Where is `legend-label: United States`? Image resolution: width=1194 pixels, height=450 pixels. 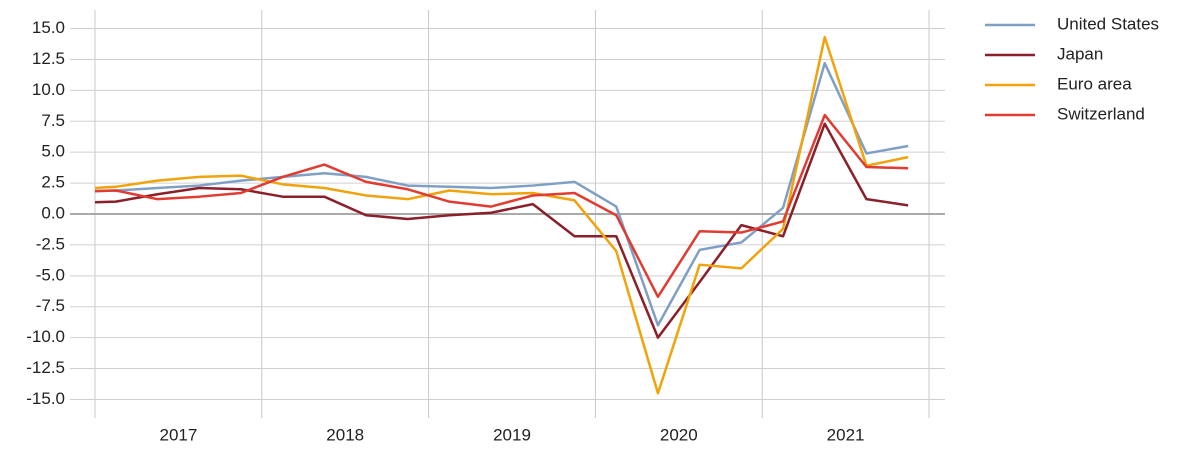 legend-label: United States is located at coordinates (1108, 23).